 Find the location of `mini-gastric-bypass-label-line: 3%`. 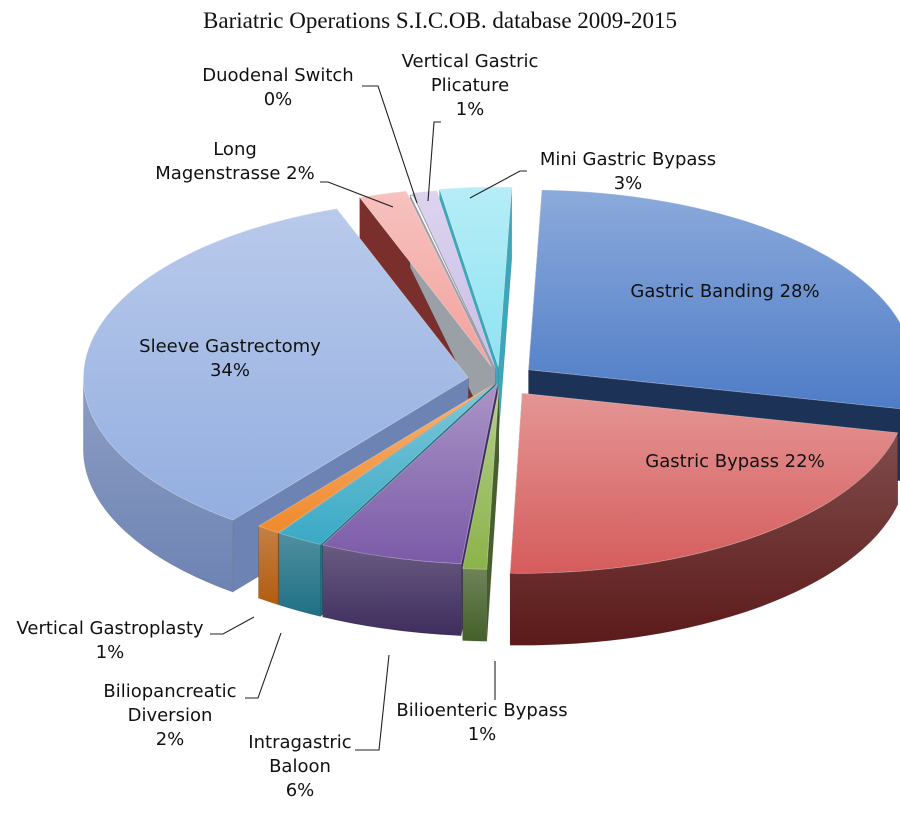

mini-gastric-bypass-label-line: 3% is located at coordinates (628, 183).